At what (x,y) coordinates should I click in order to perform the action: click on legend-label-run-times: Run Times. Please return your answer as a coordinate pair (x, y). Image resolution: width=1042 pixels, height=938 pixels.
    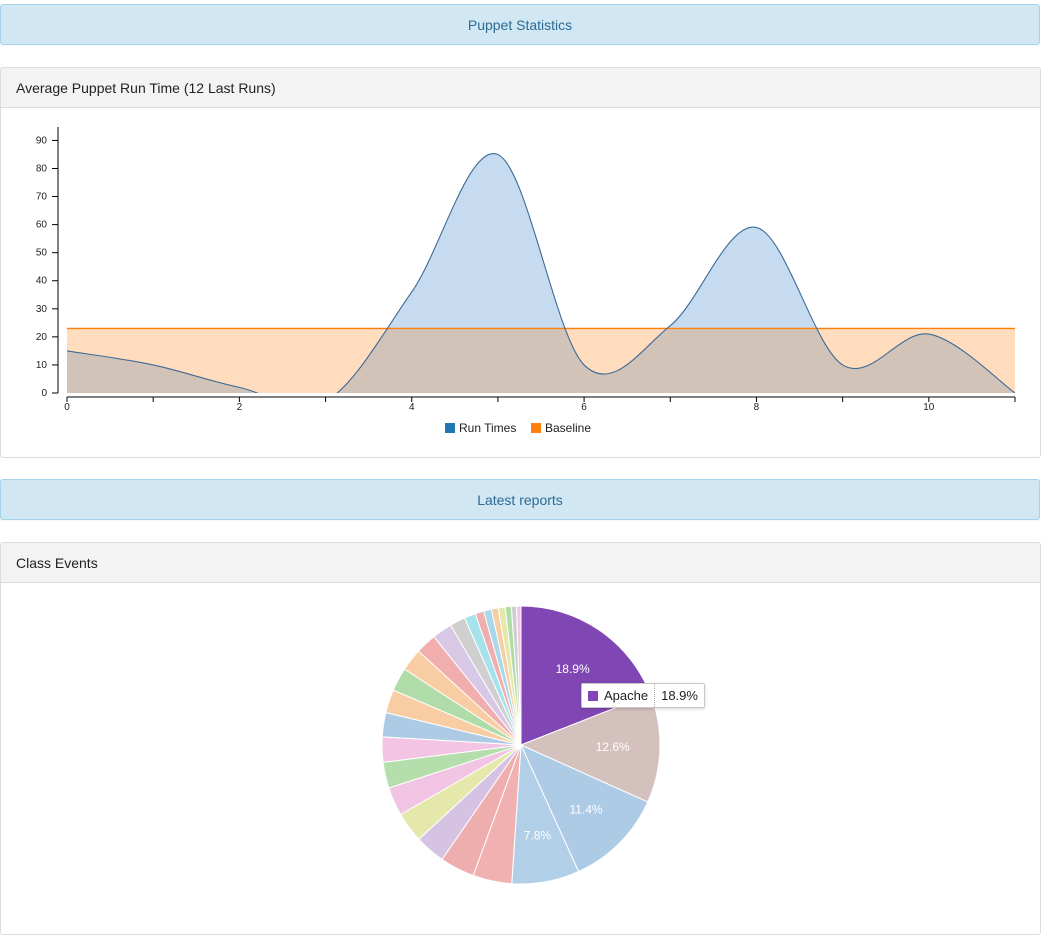
    Looking at the image, I should click on (487, 428).